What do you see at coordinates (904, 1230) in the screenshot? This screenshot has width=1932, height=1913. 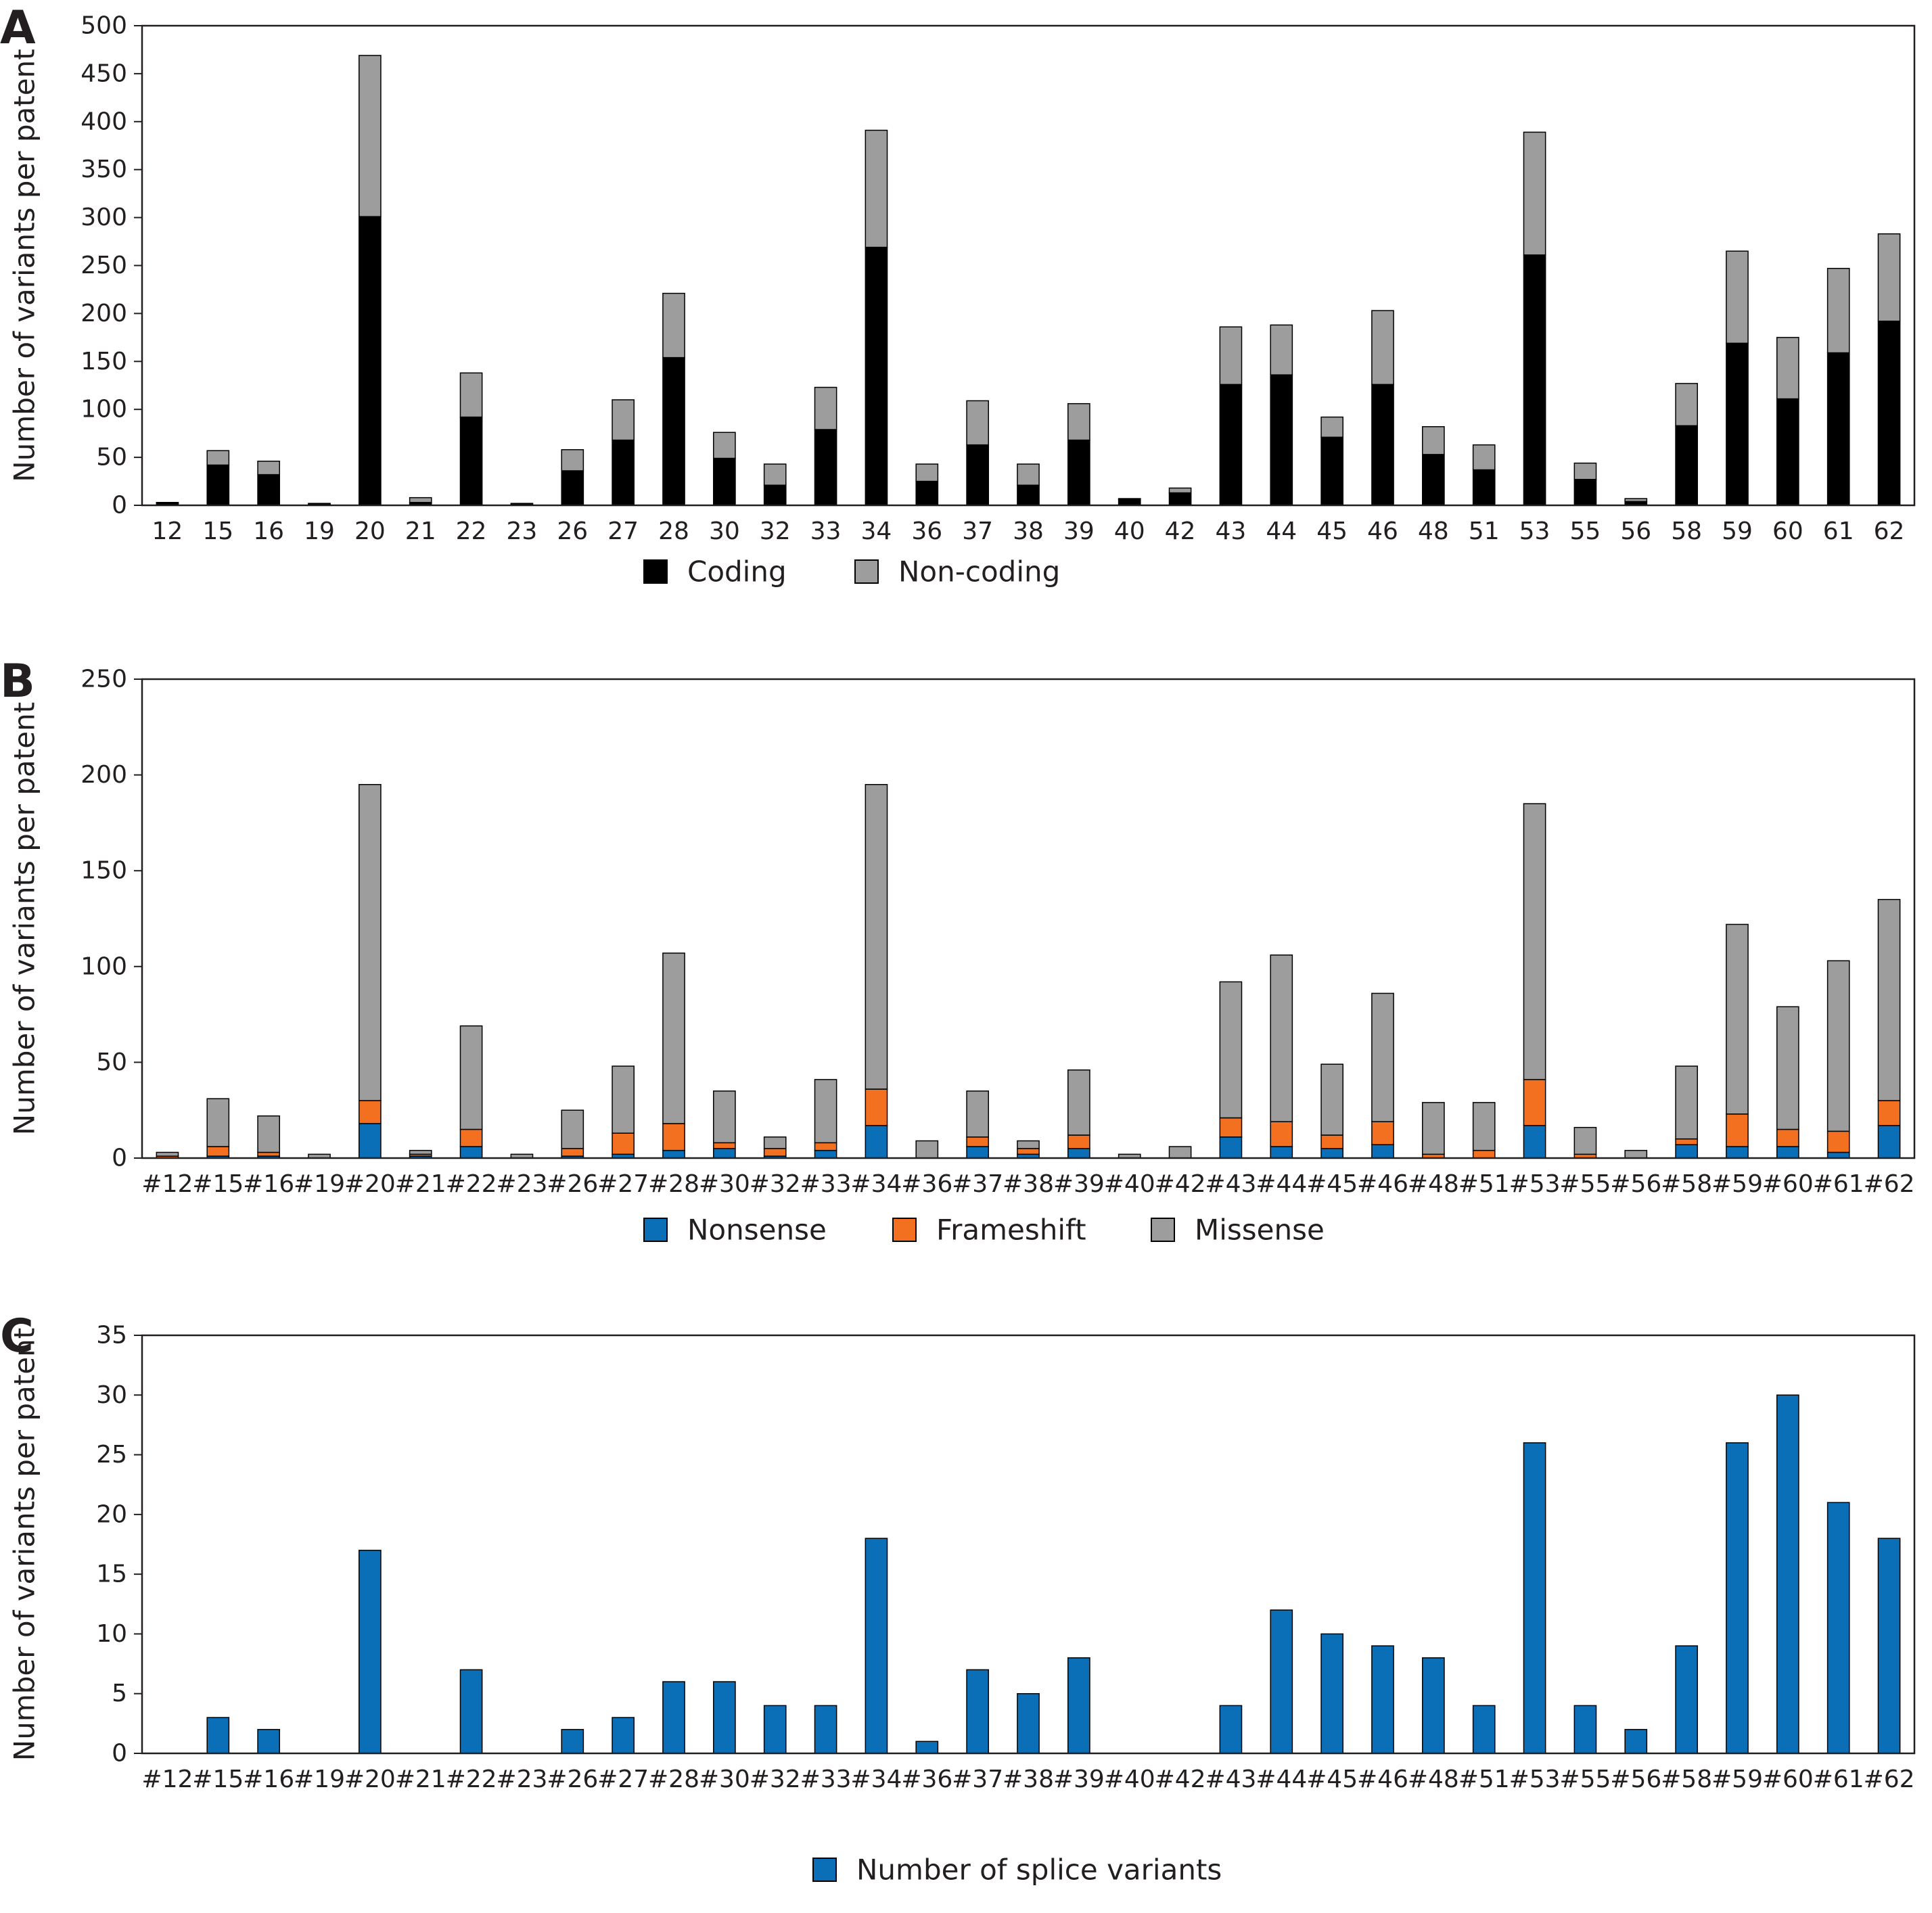 I see `panel-b-legend-swatch` at bounding box center [904, 1230].